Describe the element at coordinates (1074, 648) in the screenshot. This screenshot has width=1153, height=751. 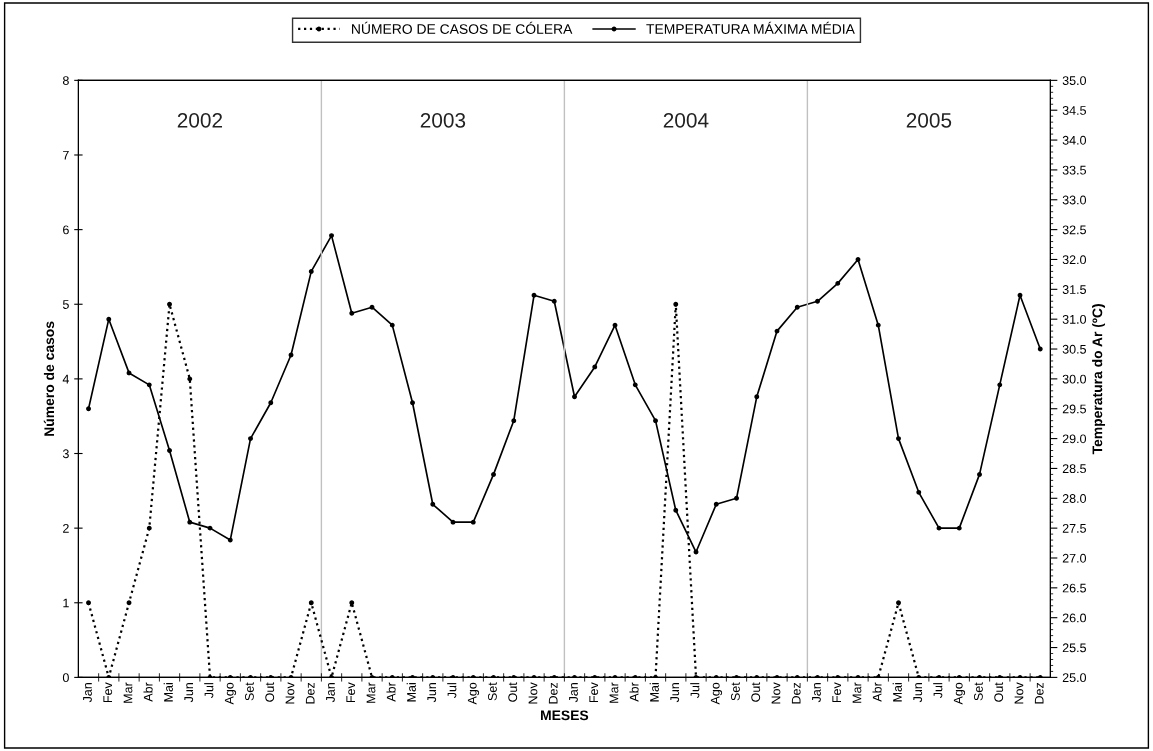
I see `y2-tick-label: 25.5` at that location.